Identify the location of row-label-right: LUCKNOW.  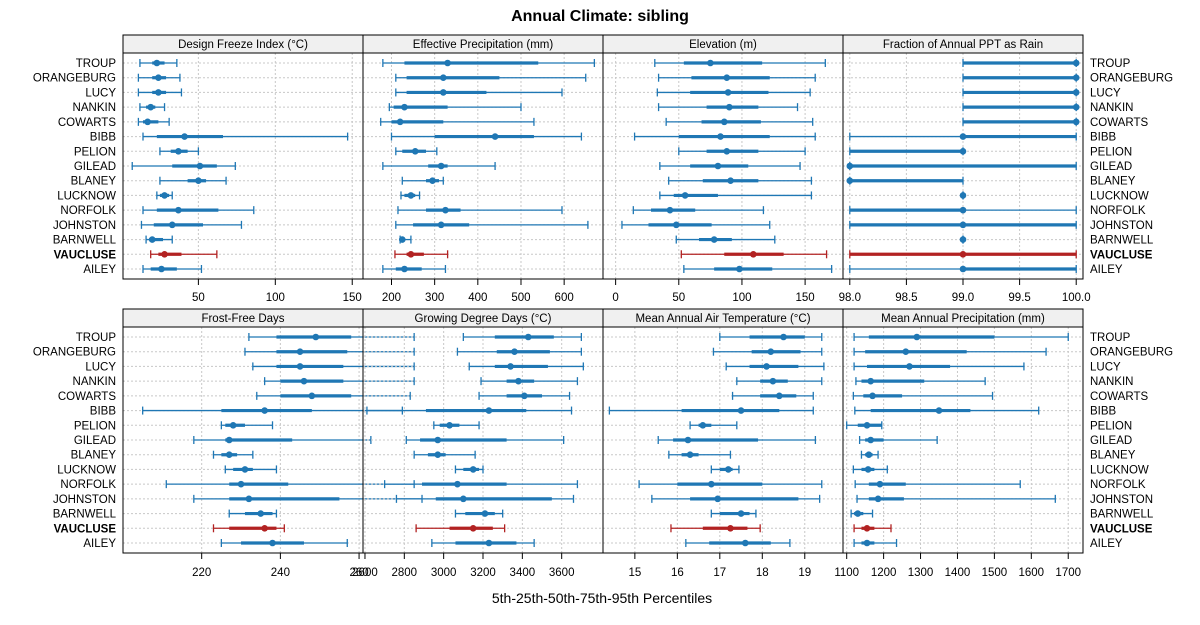
(1119, 470).